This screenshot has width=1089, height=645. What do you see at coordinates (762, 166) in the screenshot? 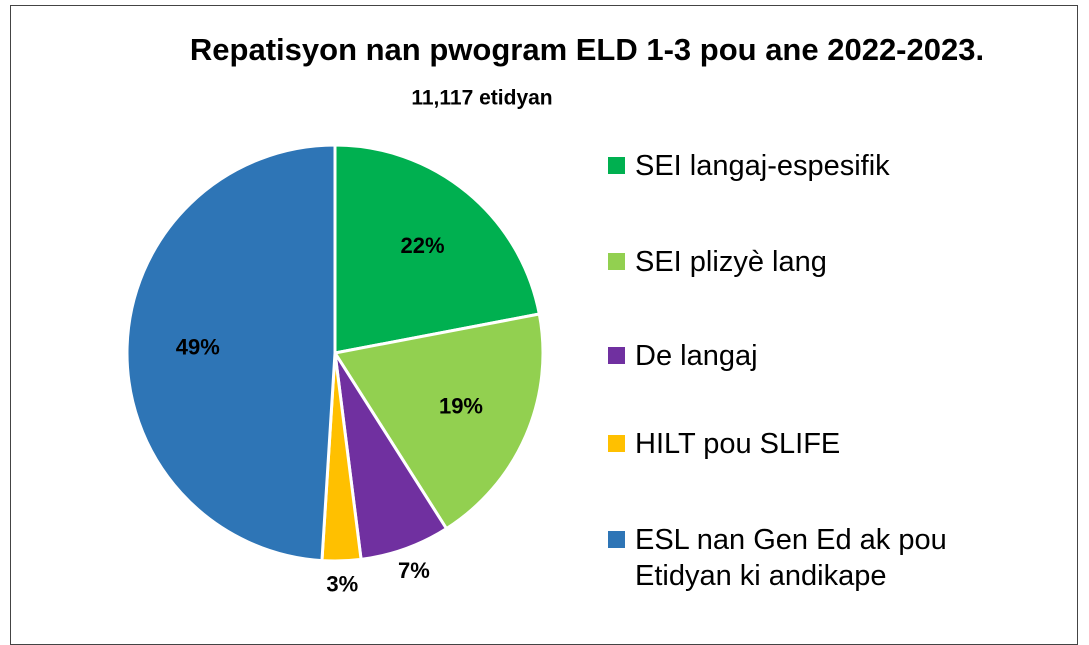
I see `legend-label: SEI langaj-espesifik` at bounding box center [762, 166].